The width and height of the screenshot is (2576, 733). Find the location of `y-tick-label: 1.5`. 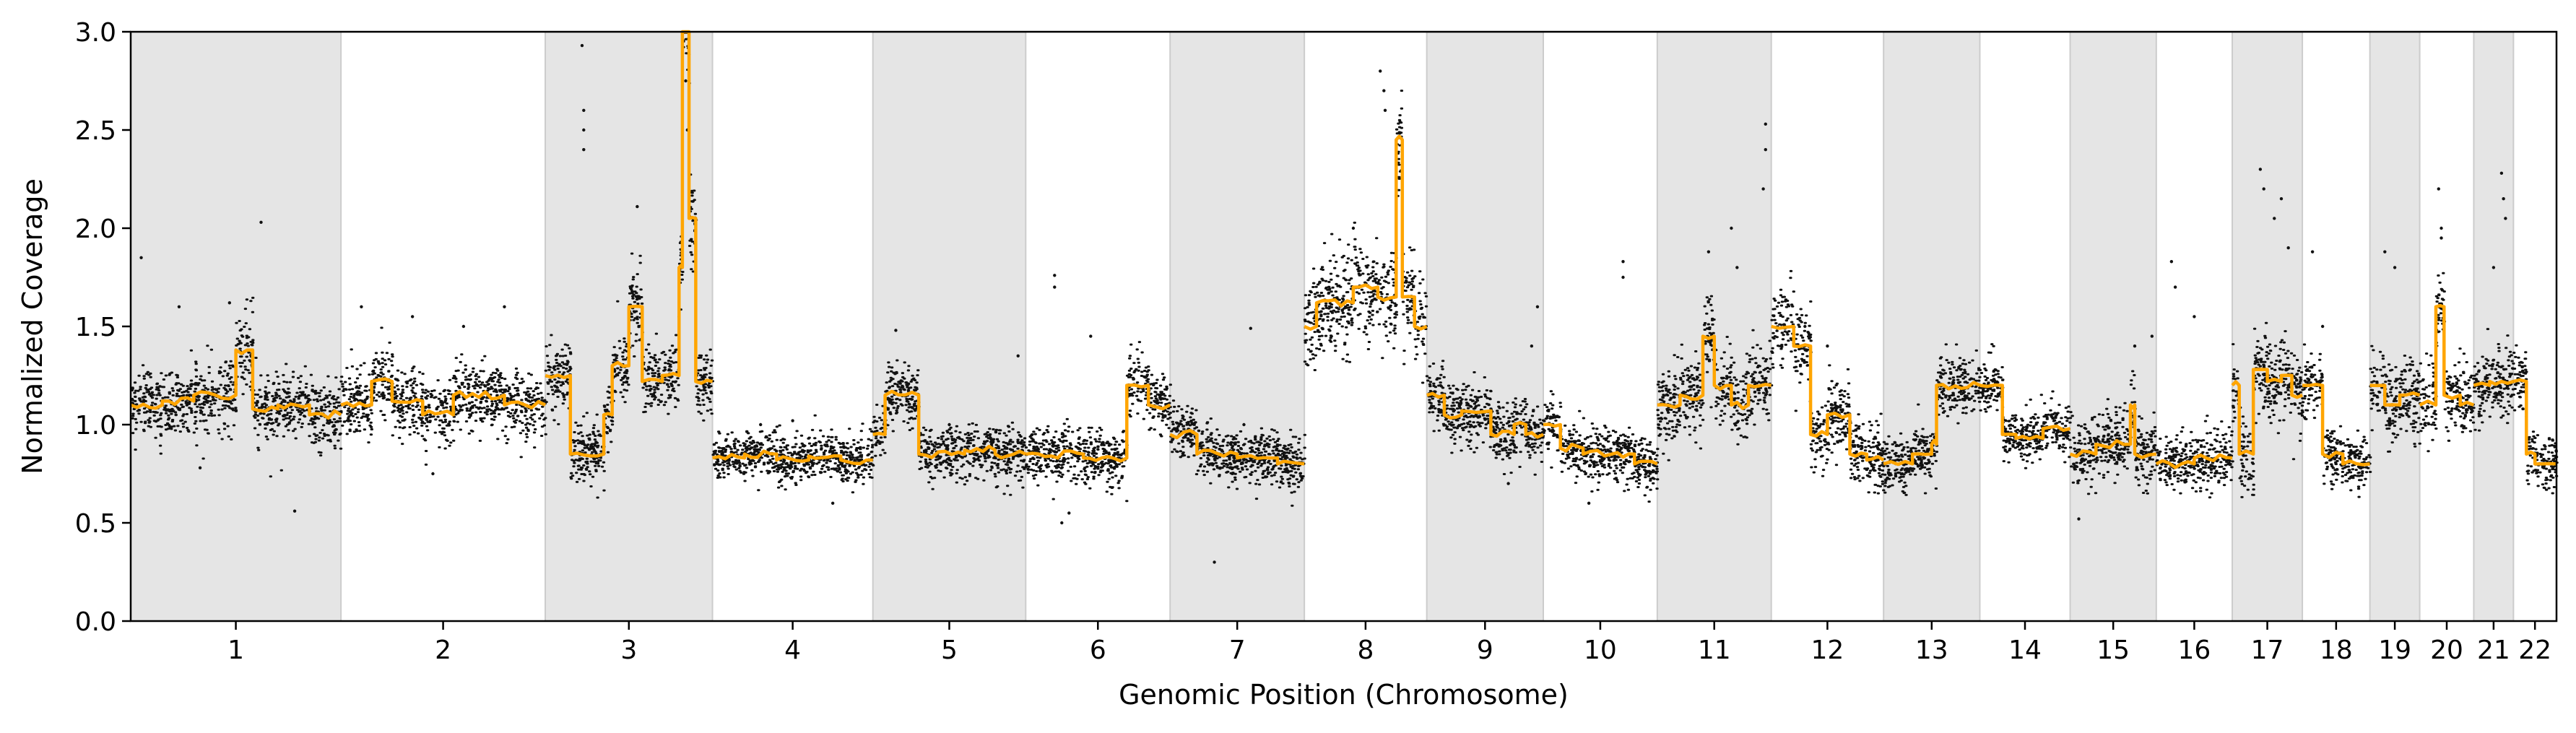

y-tick-label: 1.5 is located at coordinates (95, 327).